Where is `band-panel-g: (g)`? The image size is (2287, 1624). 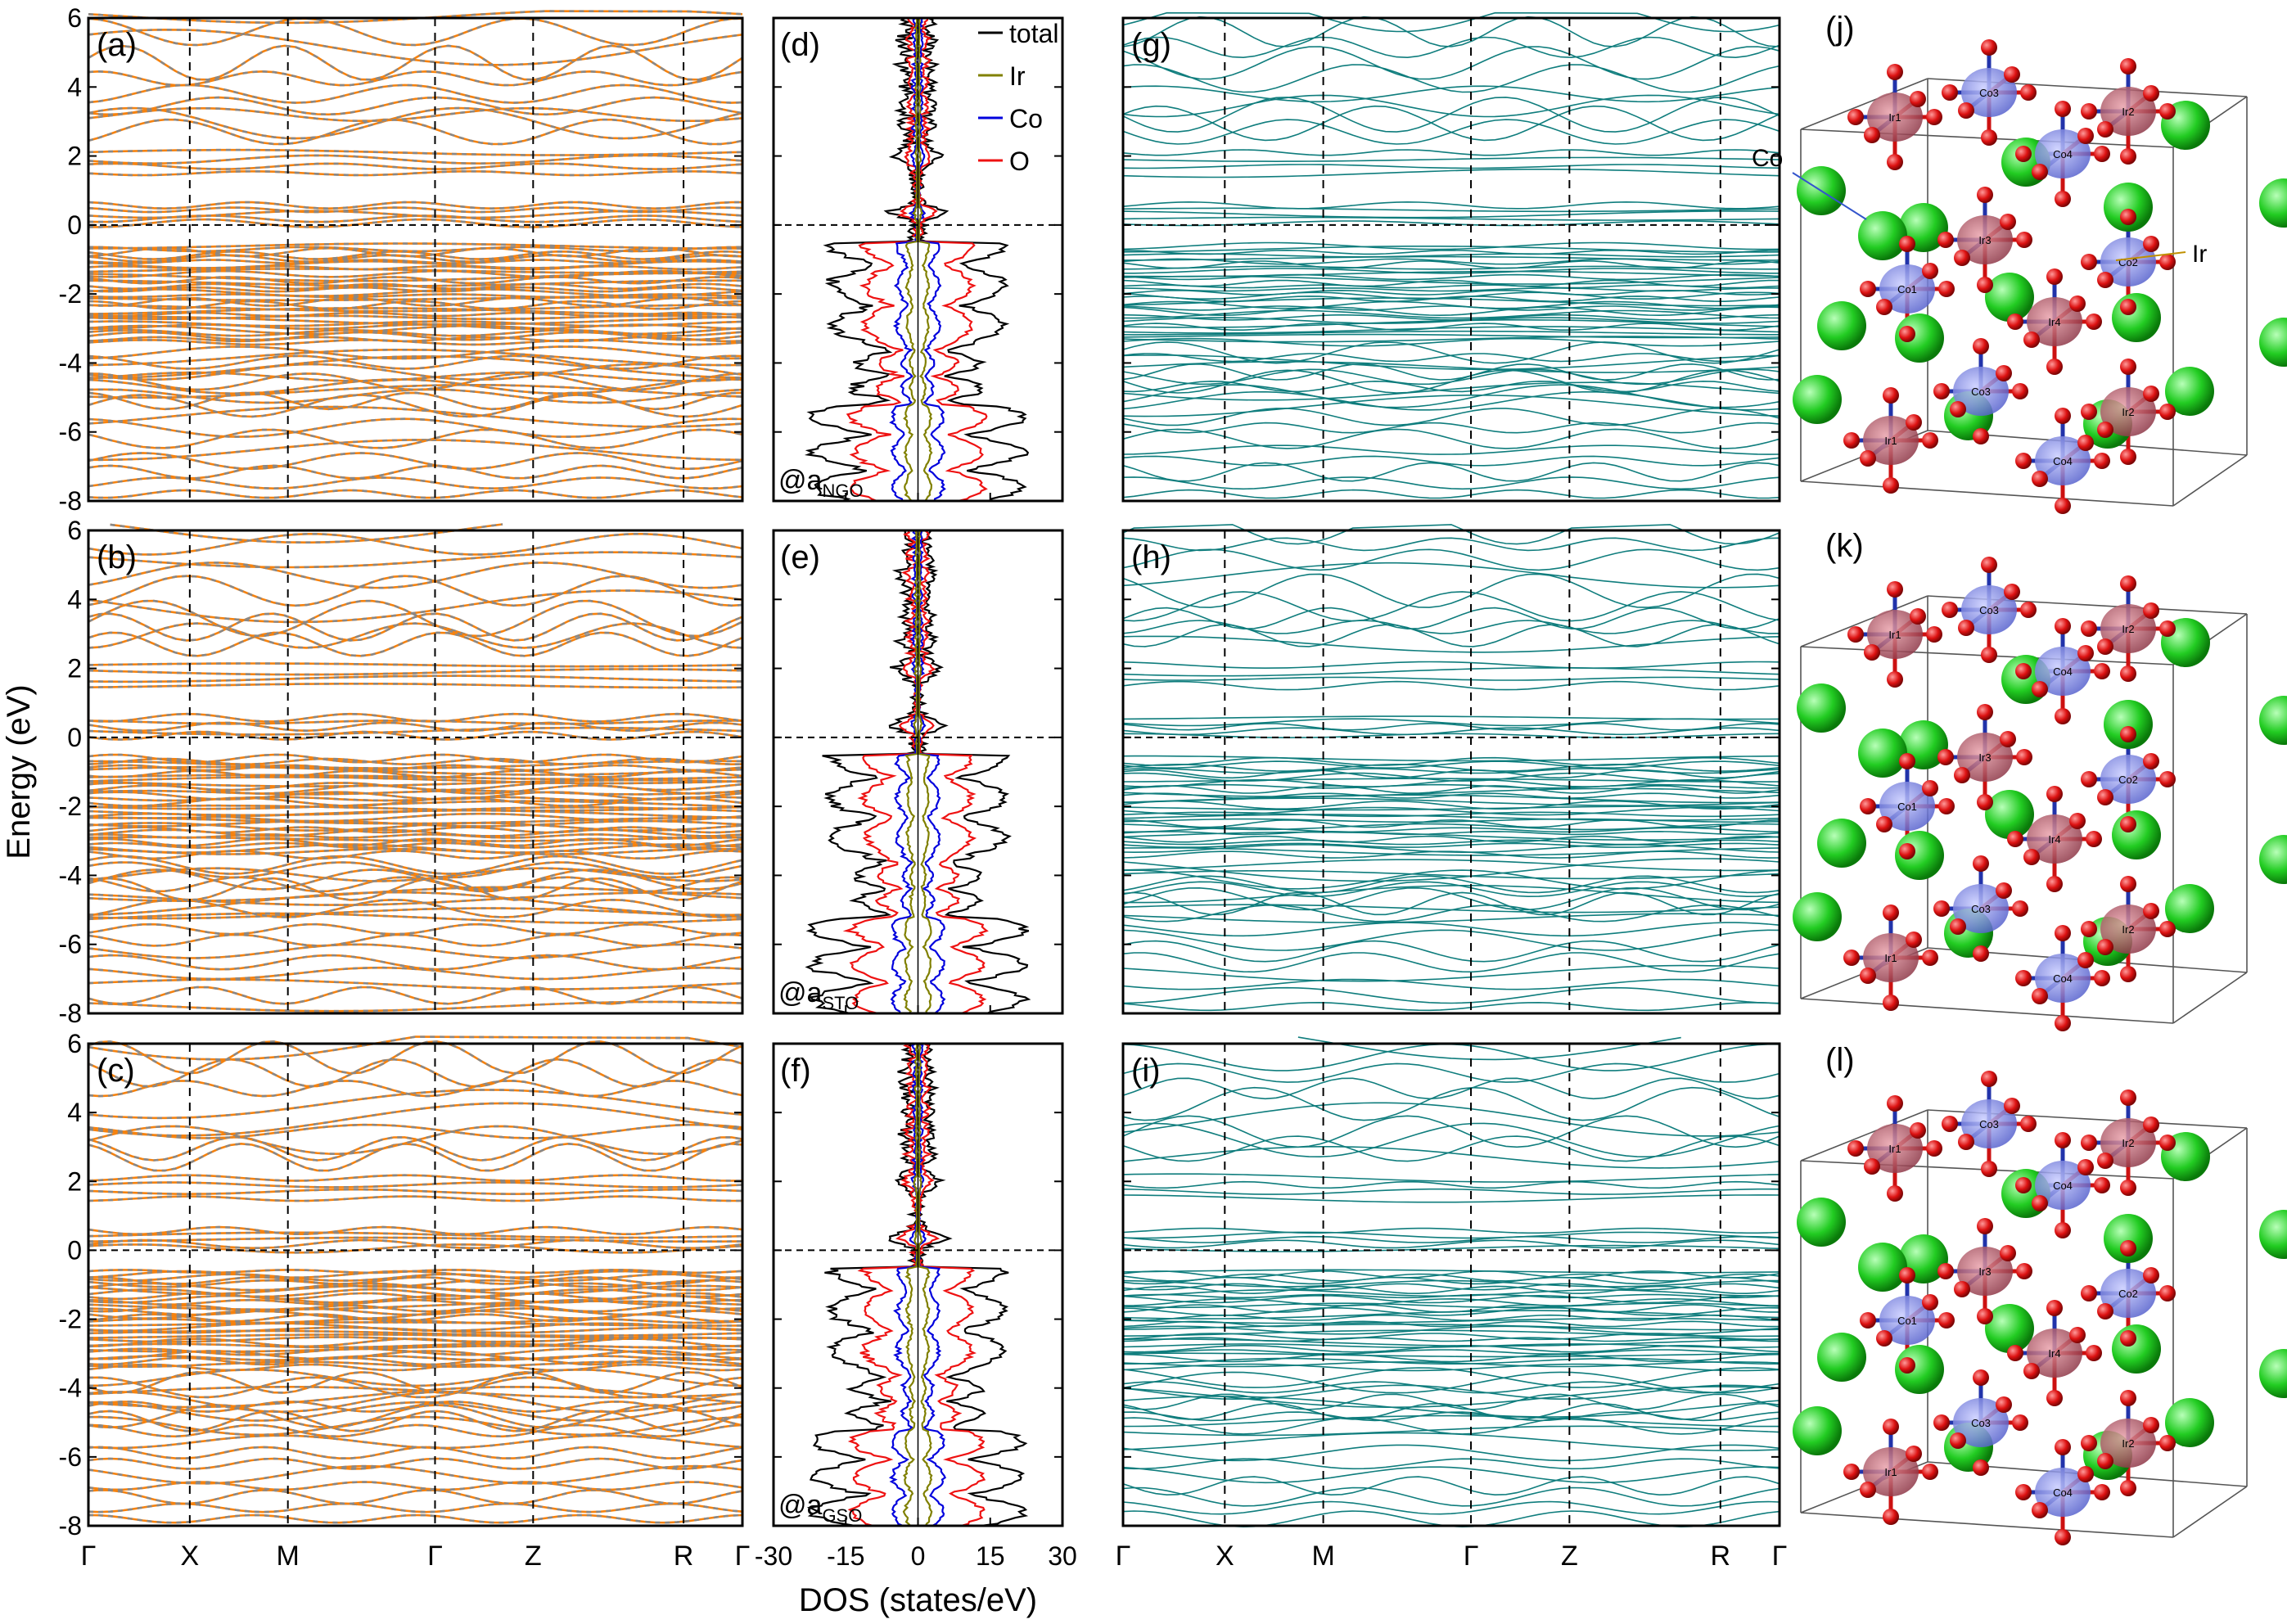 band-panel-g: (g) is located at coordinates (1451, 257).